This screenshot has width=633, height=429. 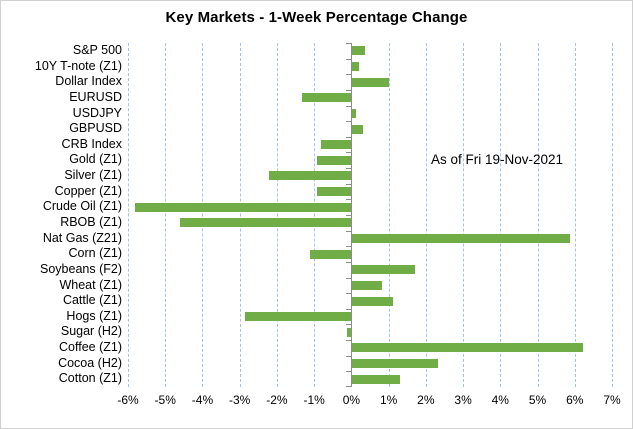 What do you see at coordinates (128, 400) in the screenshot?
I see `x-tick-label: -6%` at bounding box center [128, 400].